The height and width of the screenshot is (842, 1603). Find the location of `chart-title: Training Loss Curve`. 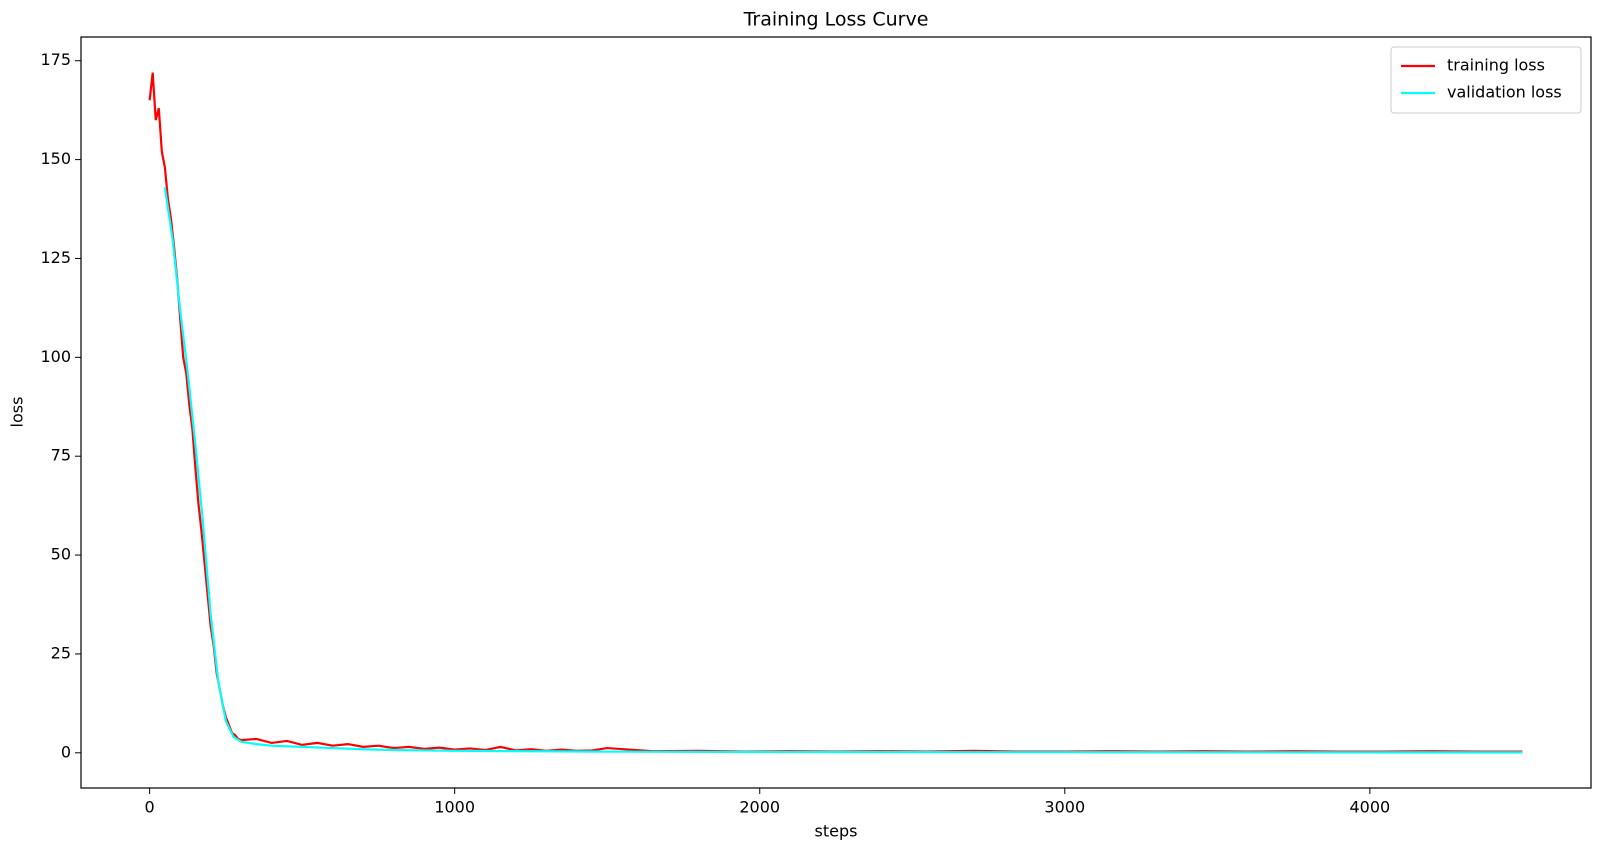

chart-title: Training Loss Curve is located at coordinates (836, 20).